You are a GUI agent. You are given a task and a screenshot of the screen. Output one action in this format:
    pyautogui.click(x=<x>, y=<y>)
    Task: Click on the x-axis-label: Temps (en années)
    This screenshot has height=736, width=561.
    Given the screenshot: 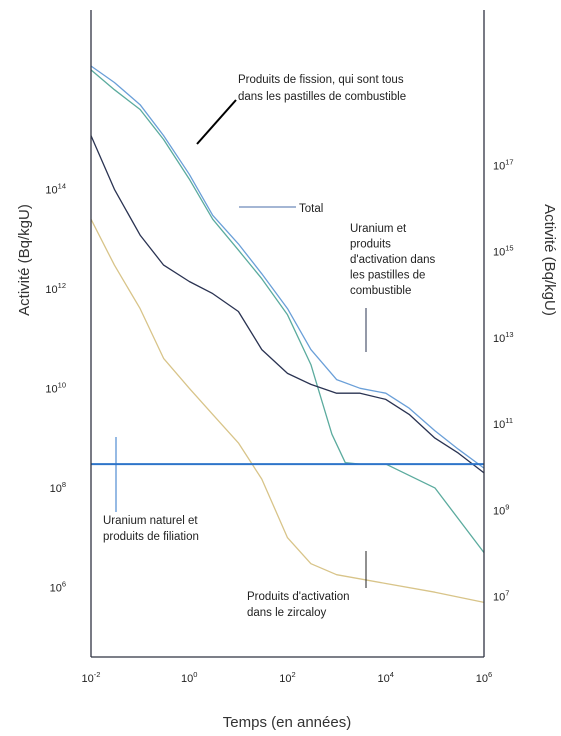 What is the action you would take?
    pyautogui.click(x=287, y=722)
    